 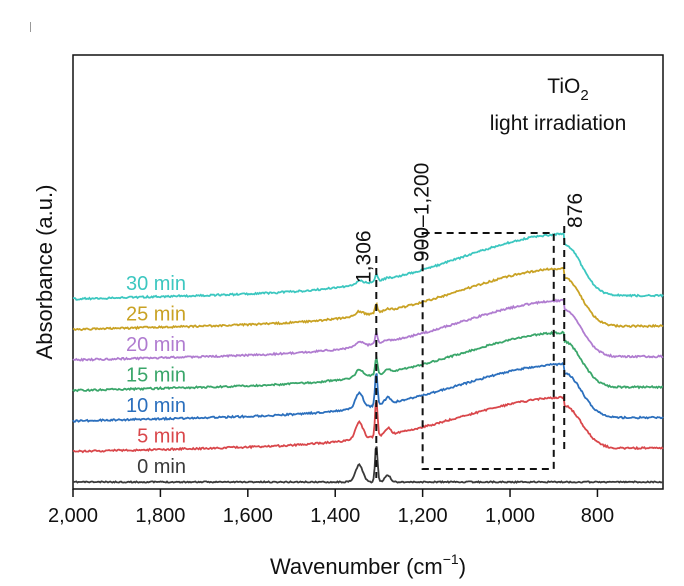 What do you see at coordinates (563, 86) in the screenshot?
I see `chart-title-main: TiO` at bounding box center [563, 86].